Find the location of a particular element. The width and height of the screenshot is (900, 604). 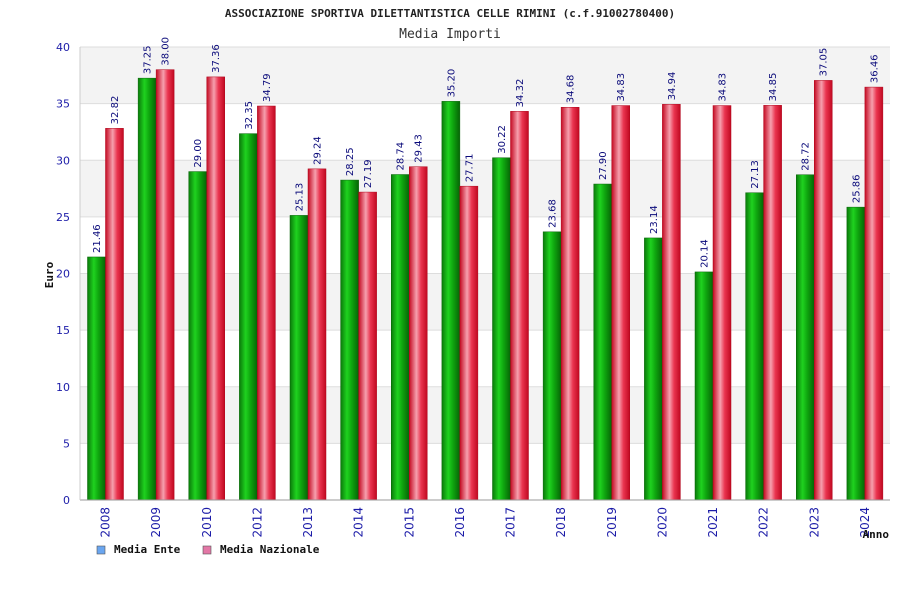

bar-value-label: 37.25 is located at coordinates (148, 60).